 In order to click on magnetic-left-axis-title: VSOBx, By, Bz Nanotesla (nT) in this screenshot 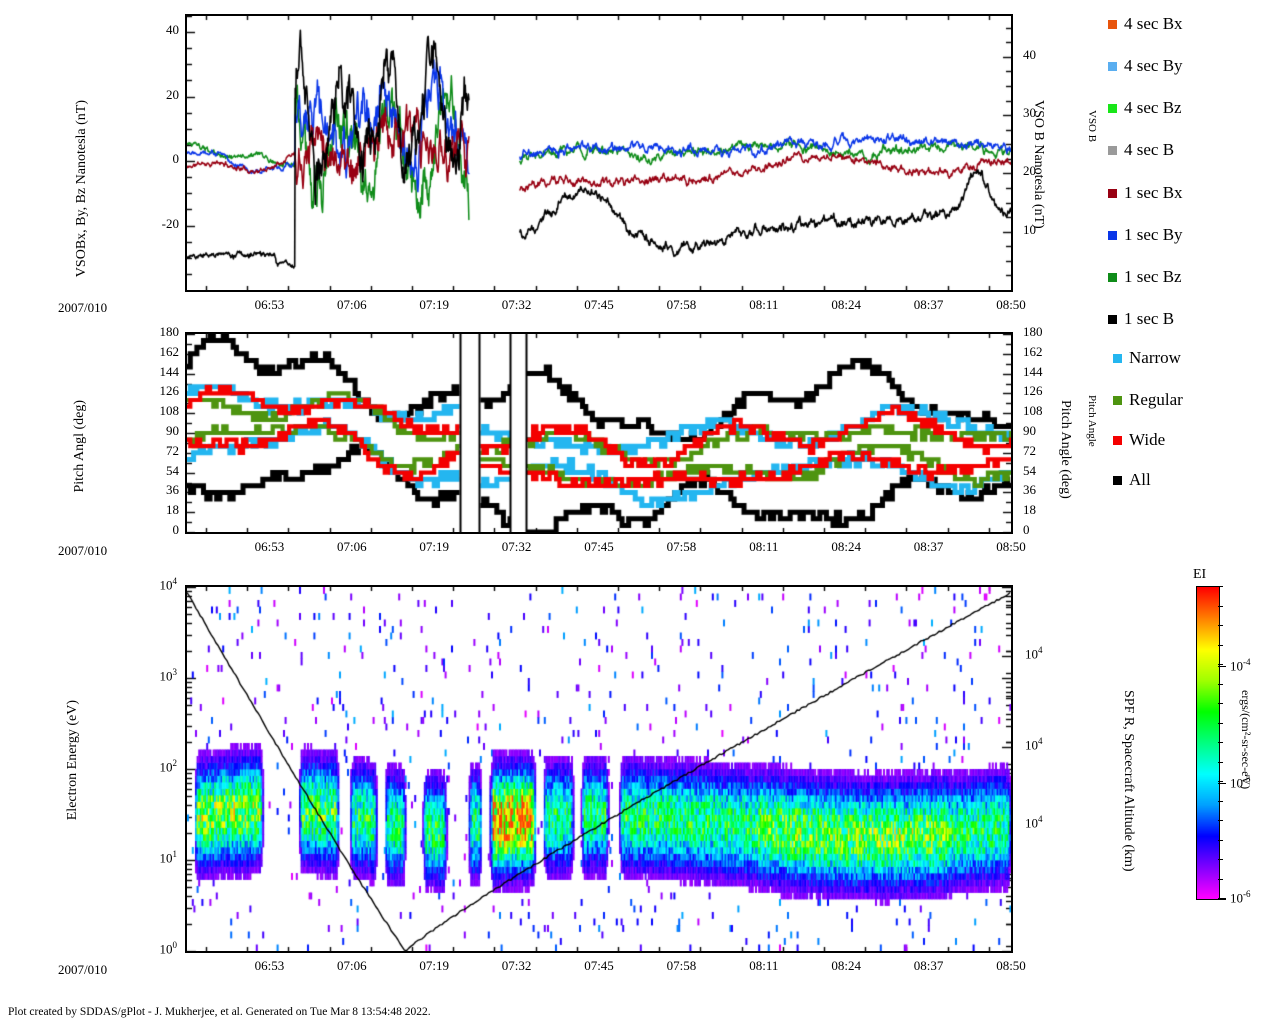, I will do `click(82, 192)`.